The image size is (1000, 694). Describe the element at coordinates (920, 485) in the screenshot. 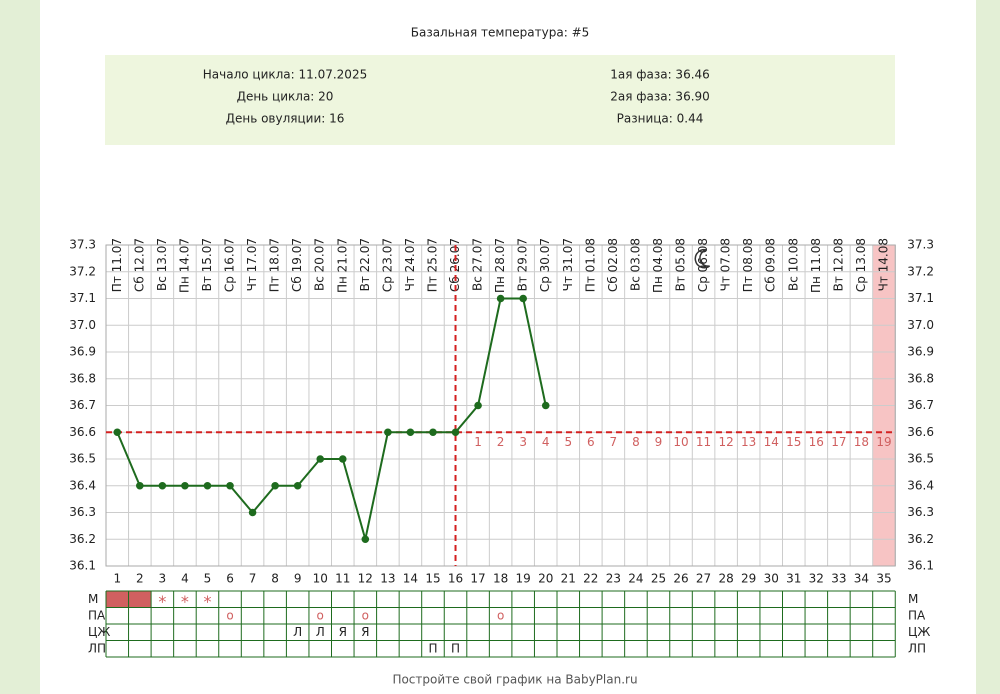

I see `y-tick-label: 36.4` at that location.